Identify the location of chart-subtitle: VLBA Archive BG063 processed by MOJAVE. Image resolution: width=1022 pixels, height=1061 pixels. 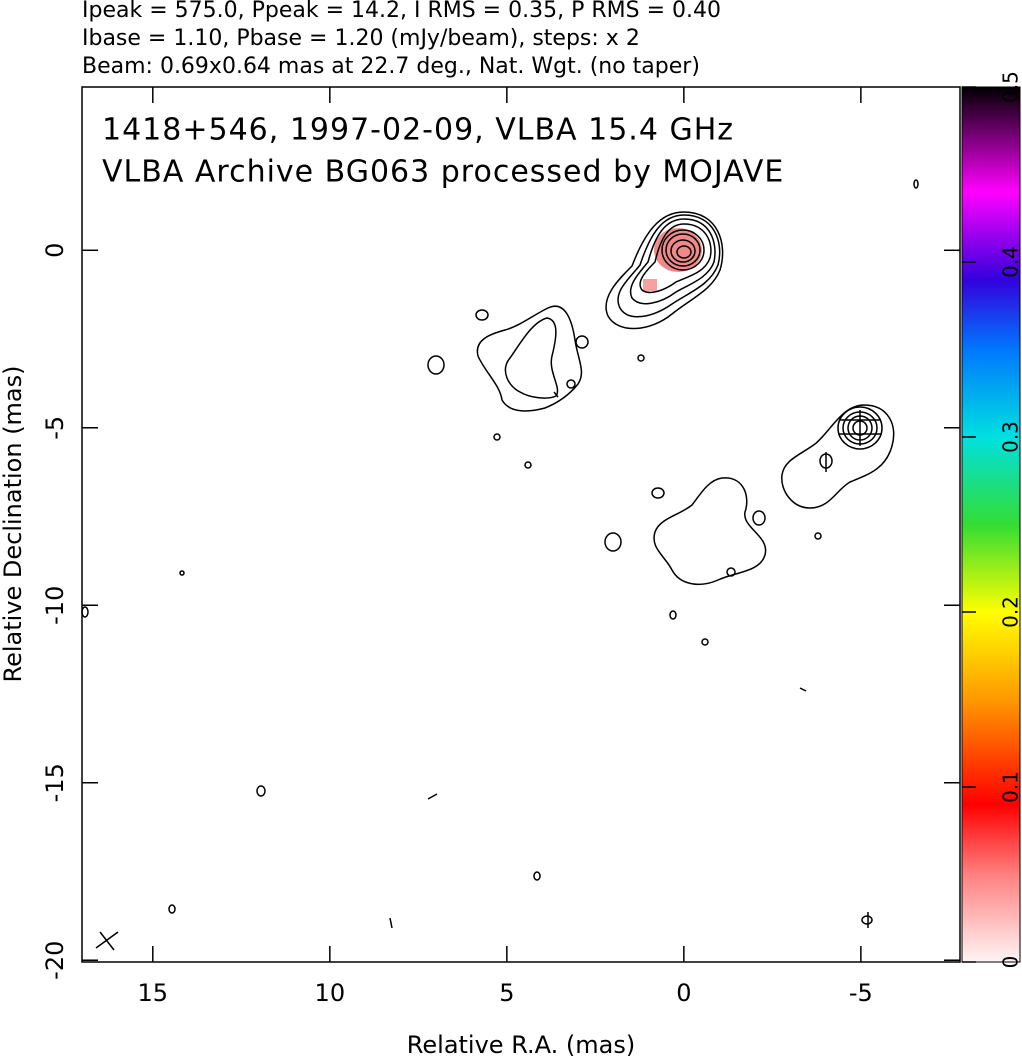
(443, 172).